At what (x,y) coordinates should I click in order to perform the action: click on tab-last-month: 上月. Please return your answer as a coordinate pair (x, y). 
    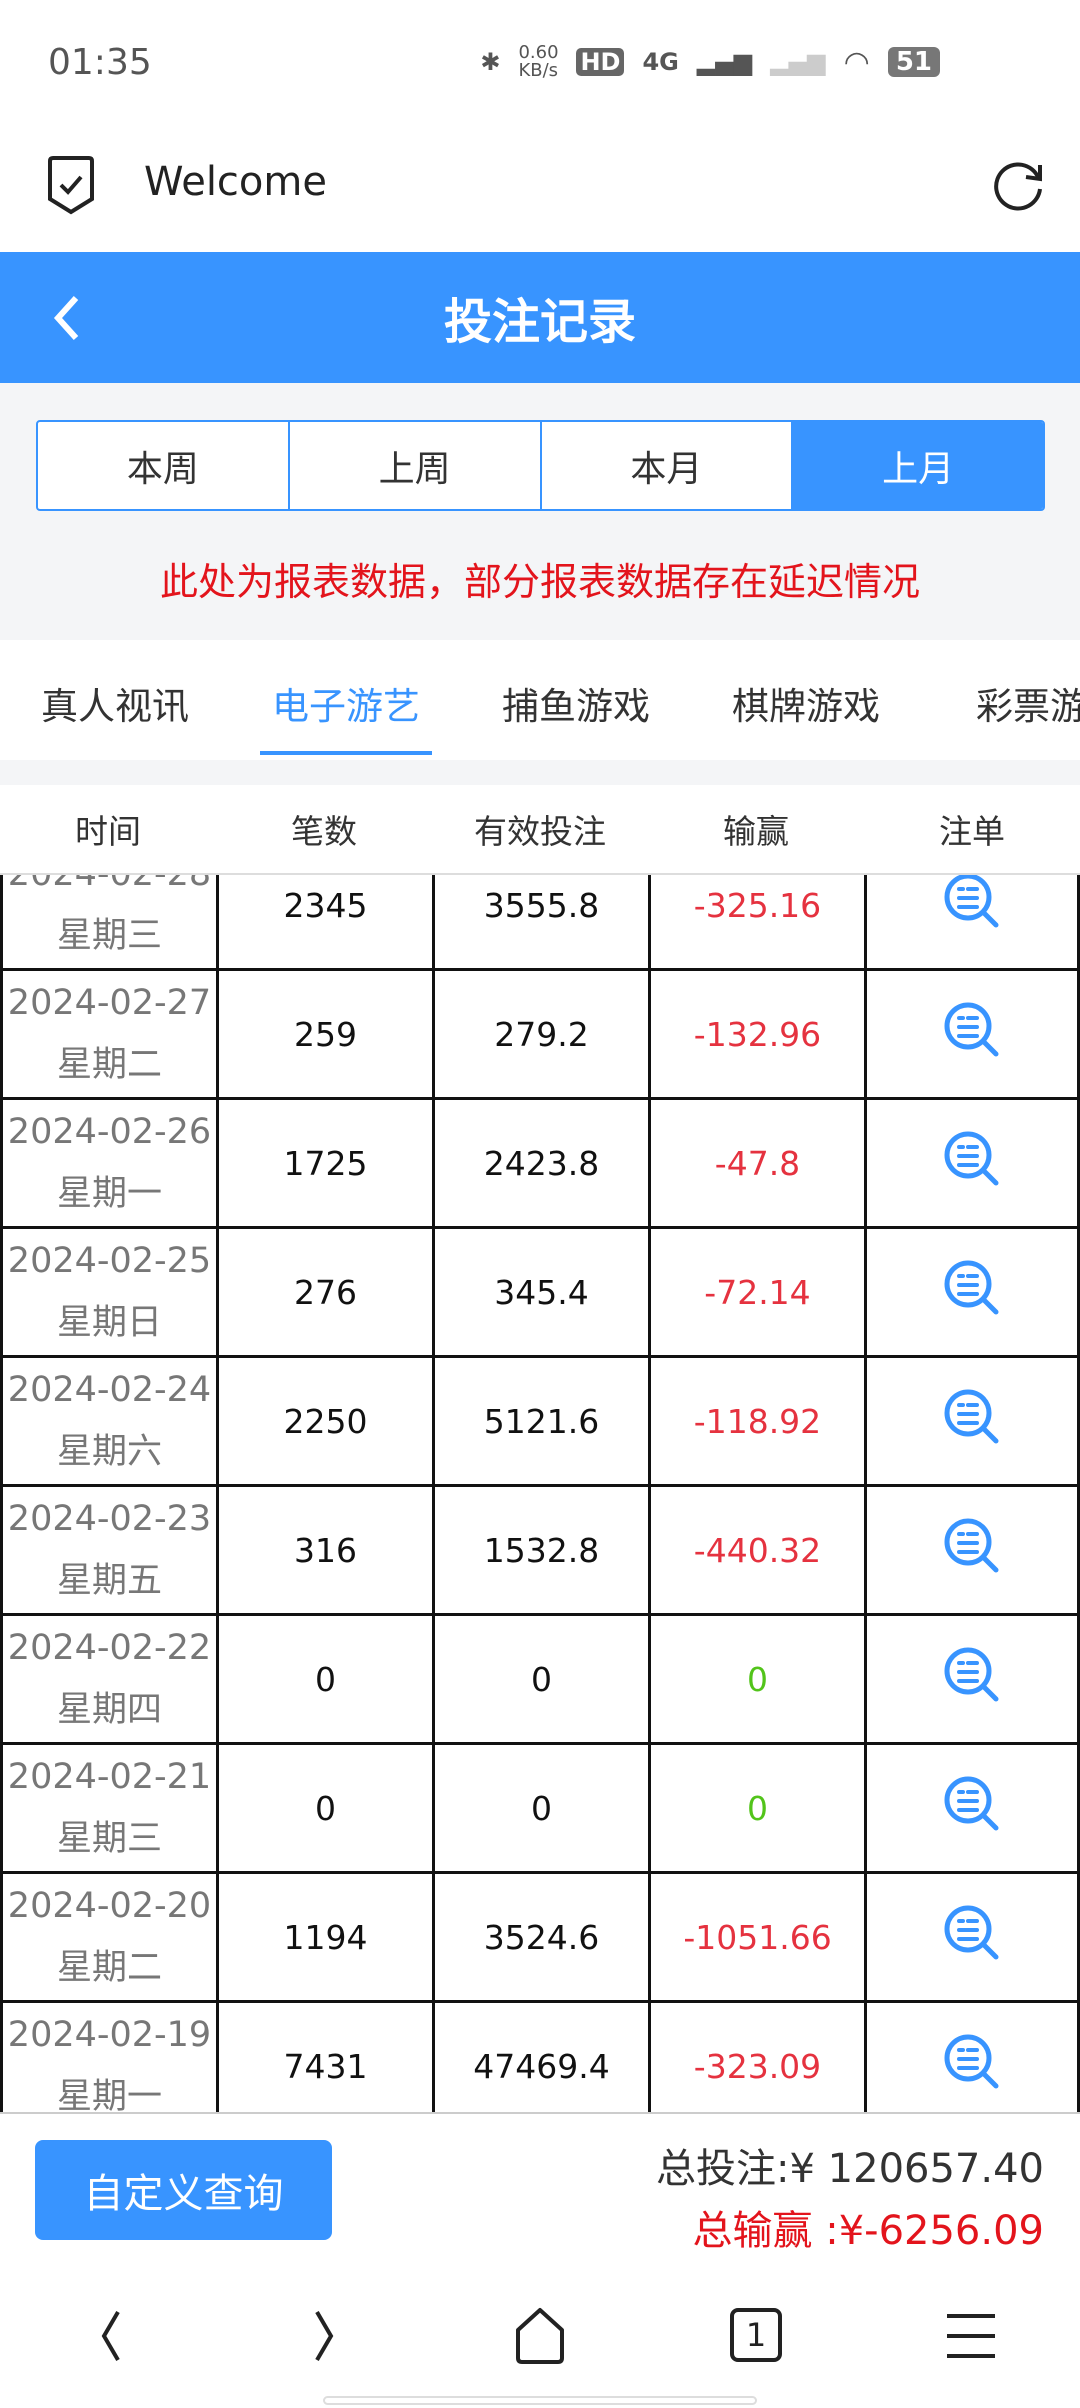
    Looking at the image, I should click on (918, 465).